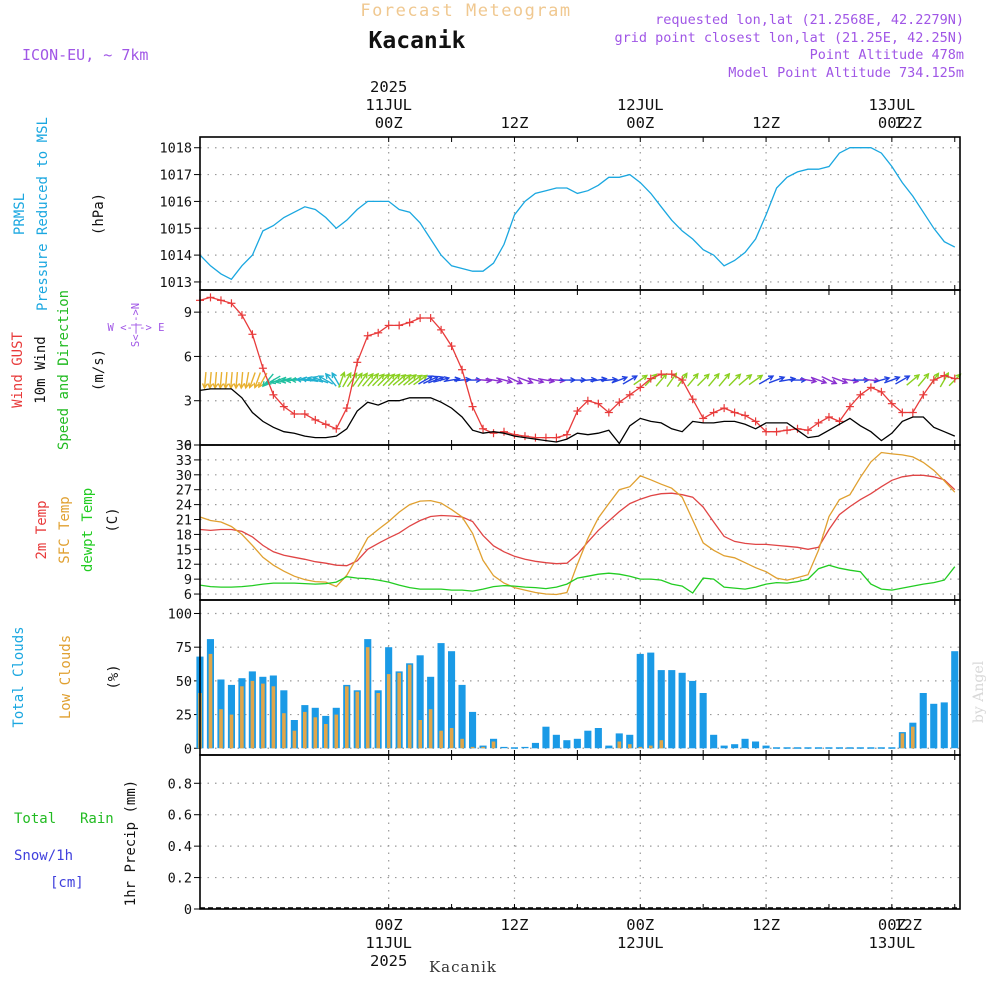 This screenshot has width=1000, height=1000. Describe the element at coordinates (580, 832) in the screenshot. I see `precipitation-frame` at that location.